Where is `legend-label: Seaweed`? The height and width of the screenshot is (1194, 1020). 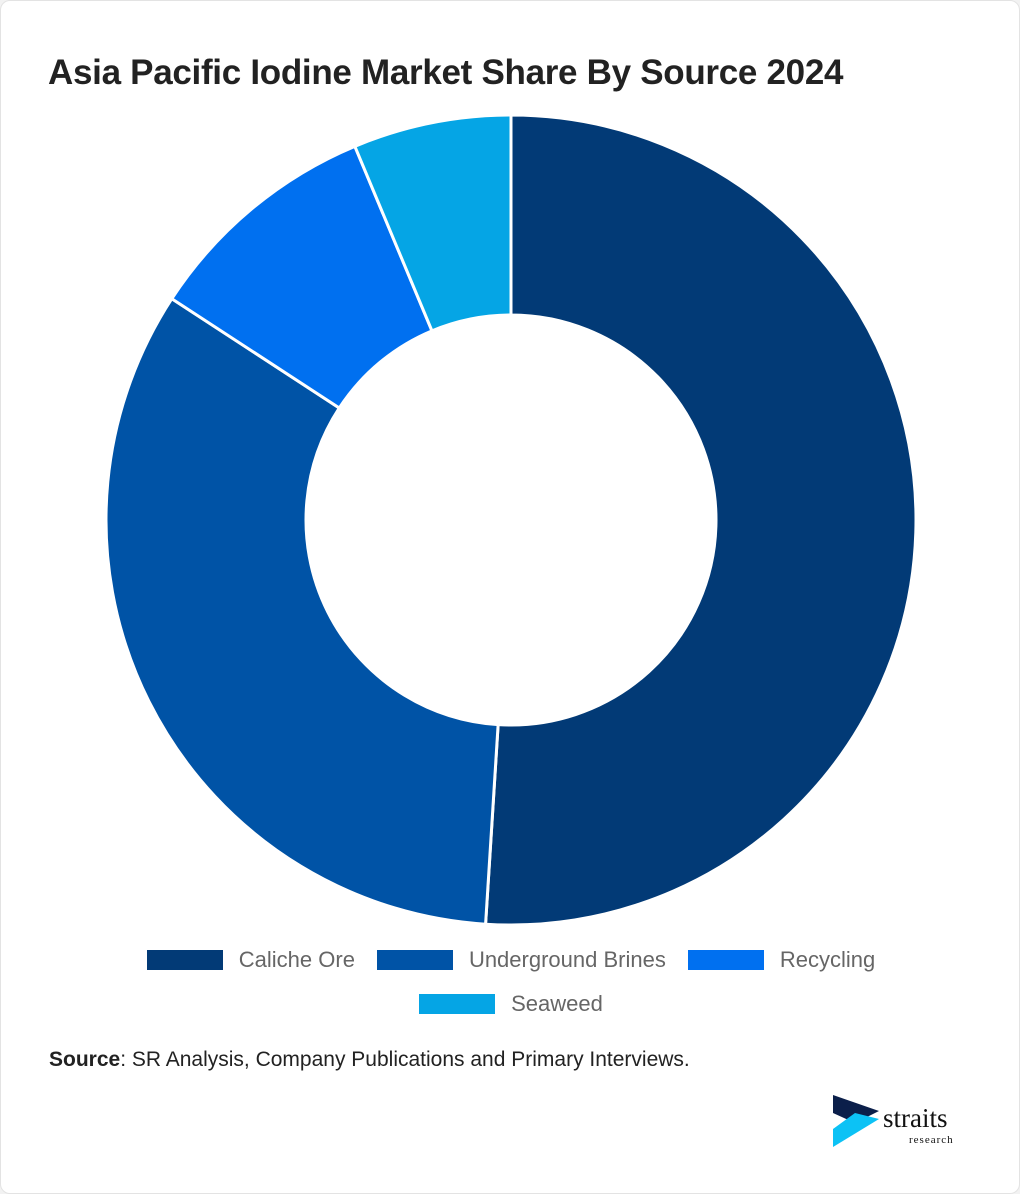 legend-label: Seaweed is located at coordinates (557, 1003).